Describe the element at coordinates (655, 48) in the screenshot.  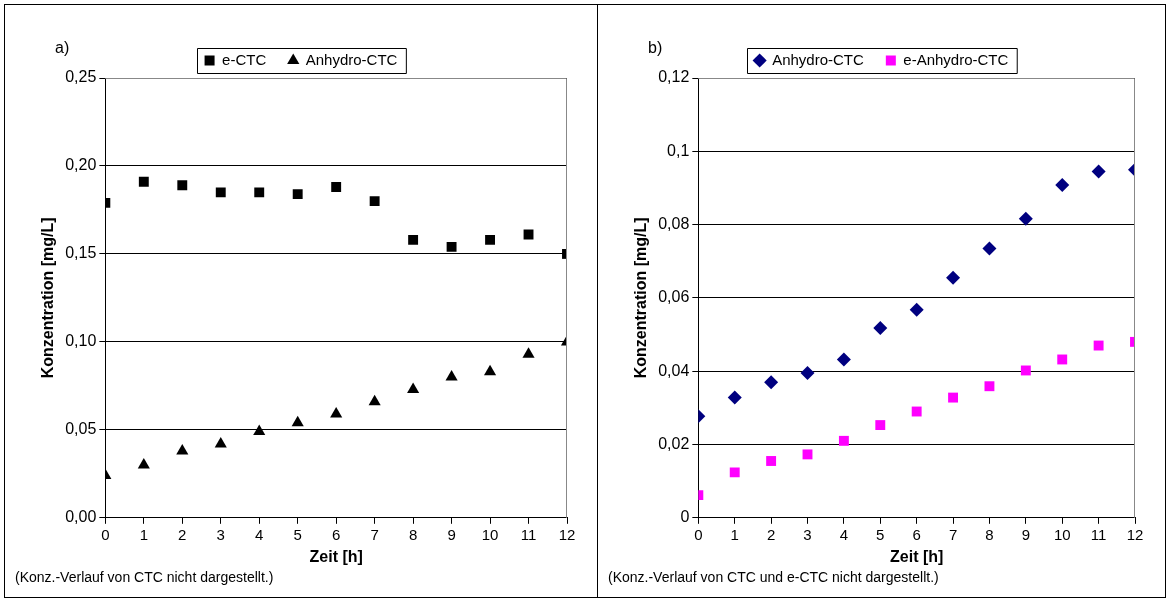
I see `chart-title: b)` at that location.